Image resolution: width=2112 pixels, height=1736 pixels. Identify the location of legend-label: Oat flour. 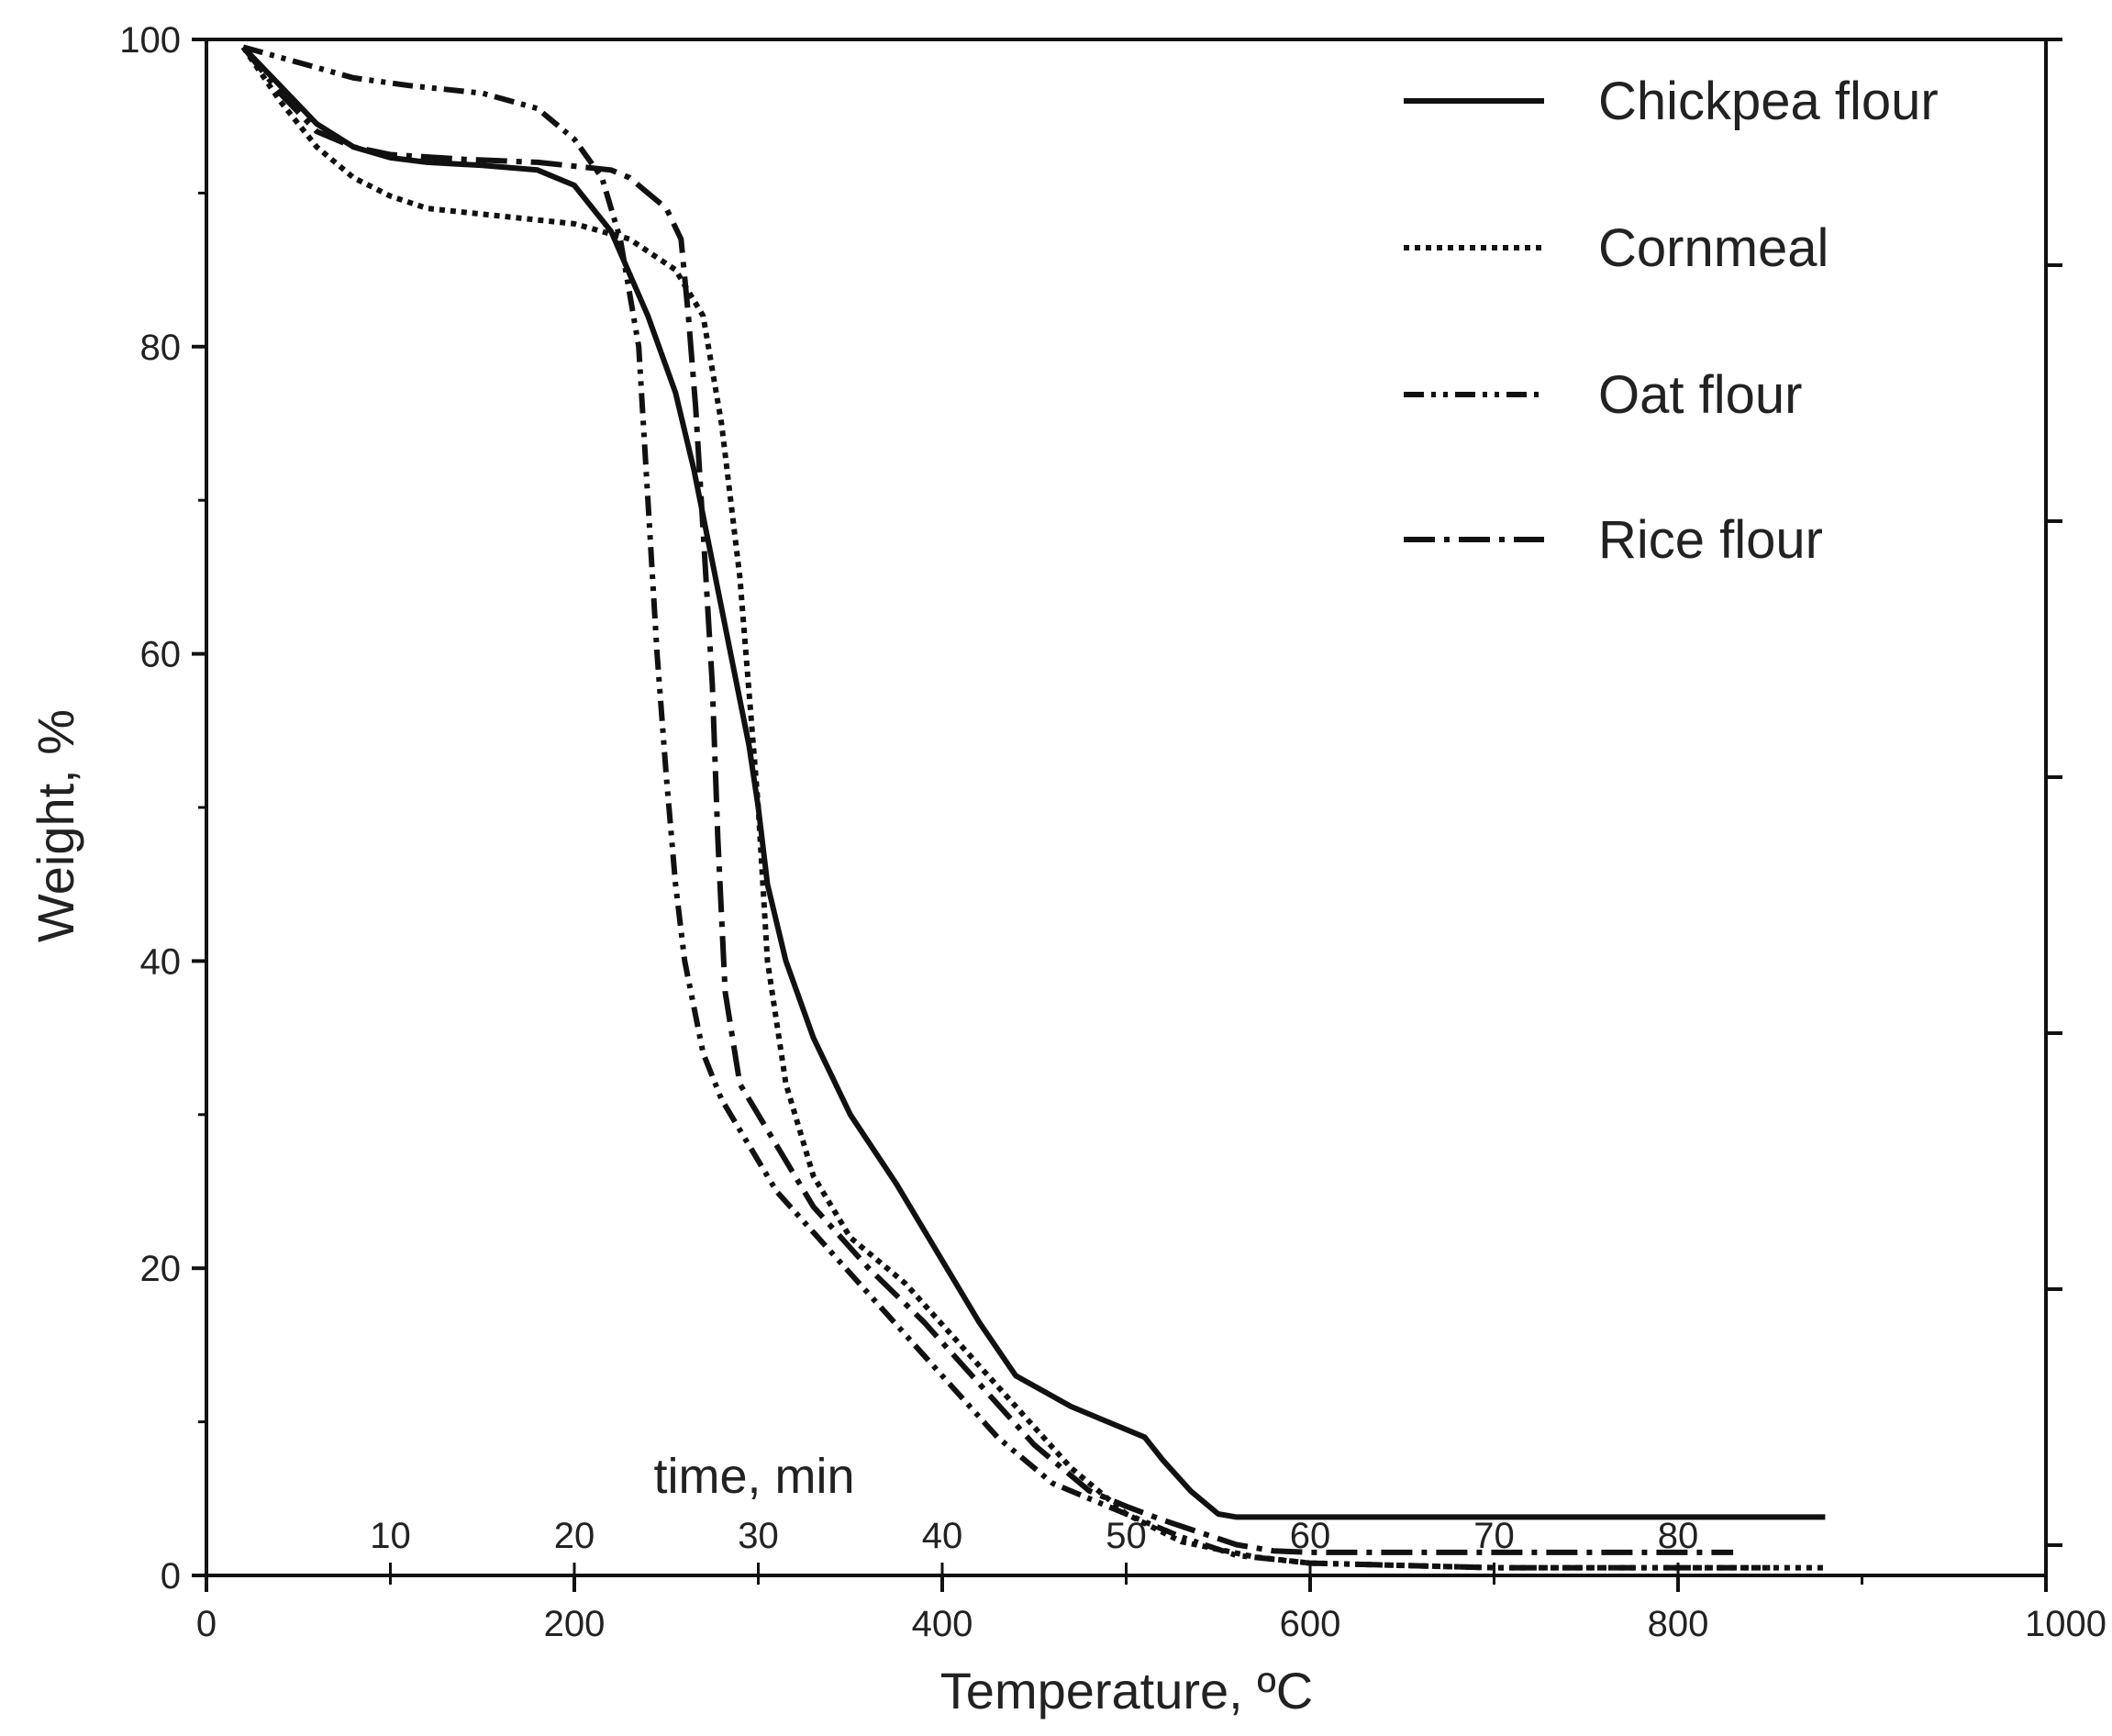
(1700, 395).